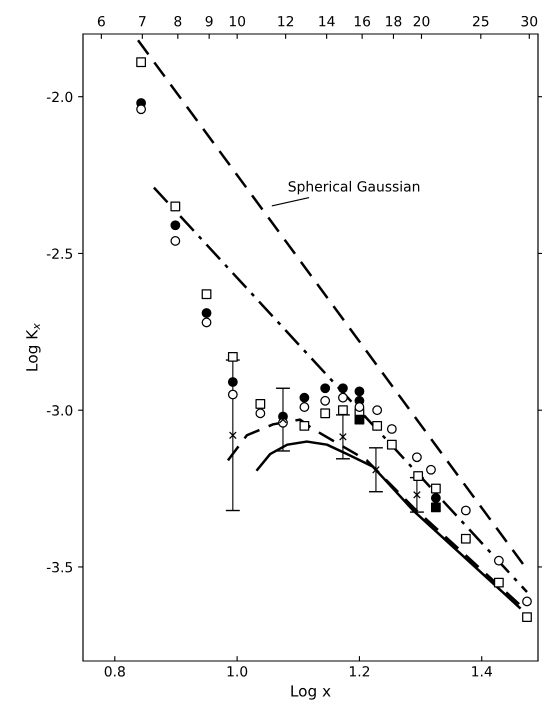 The image size is (542, 707). Describe the element at coordinates (422, 21) in the screenshot. I see `x2-tick-label: 20` at that location.